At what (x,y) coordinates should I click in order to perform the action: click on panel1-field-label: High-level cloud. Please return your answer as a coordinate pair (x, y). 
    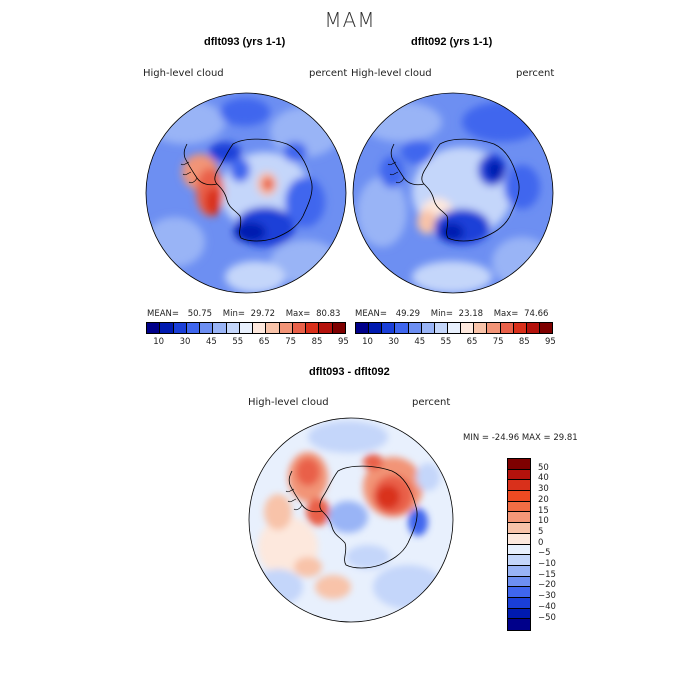
    Looking at the image, I should click on (183, 73).